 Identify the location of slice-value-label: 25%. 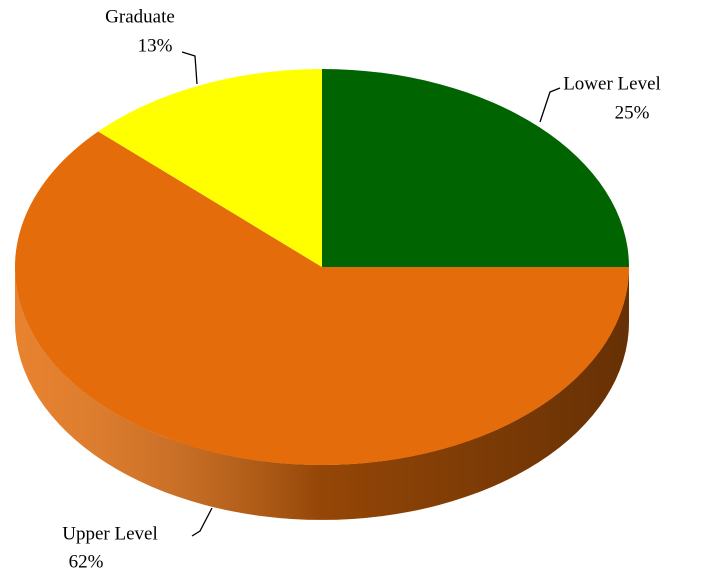
(632, 112).